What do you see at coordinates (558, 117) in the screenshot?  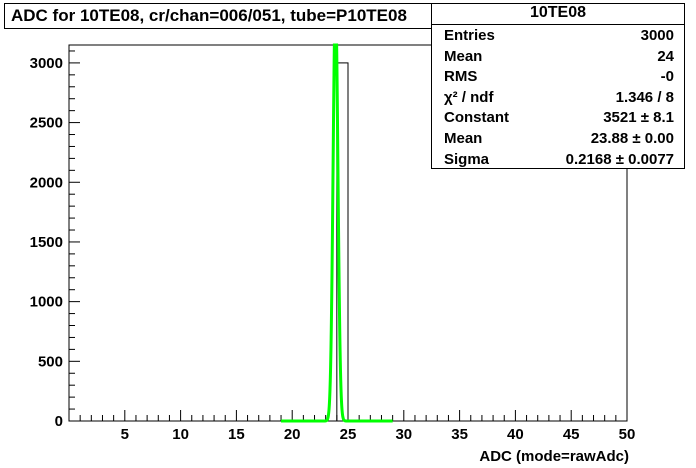 I see `stats-row: Constant 3521 ± 8.1` at bounding box center [558, 117].